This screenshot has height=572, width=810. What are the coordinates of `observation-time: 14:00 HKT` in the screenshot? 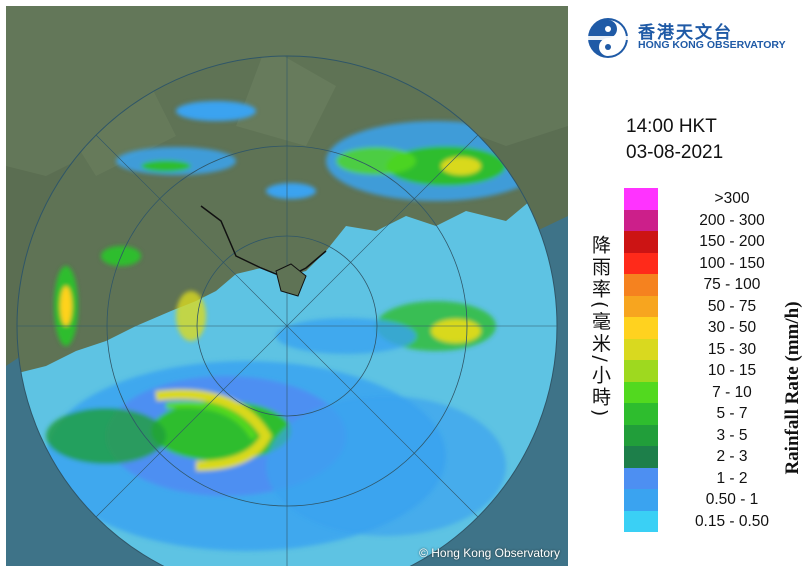 It's located at (671, 126).